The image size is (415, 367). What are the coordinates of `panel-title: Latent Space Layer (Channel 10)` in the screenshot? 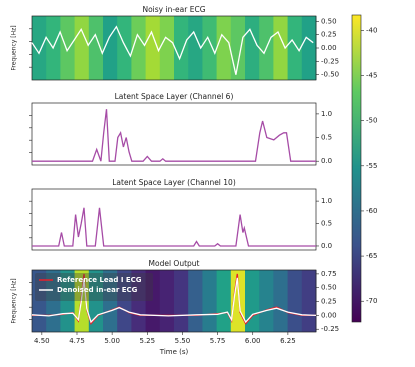 It's located at (174, 182).